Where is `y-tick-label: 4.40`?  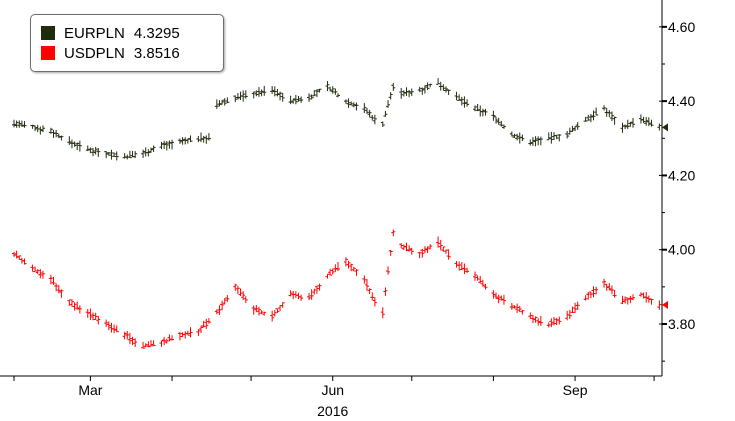
y-tick-label: 4.40 is located at coordinates (681, 101).